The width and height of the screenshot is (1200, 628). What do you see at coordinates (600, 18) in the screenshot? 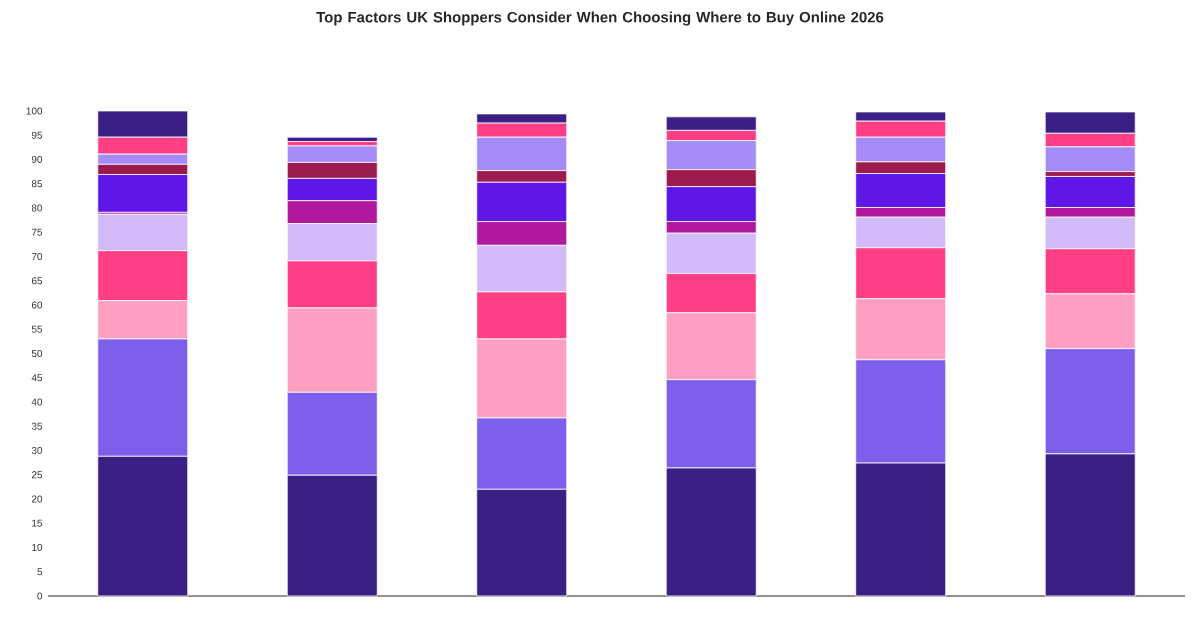
I see `chart-title: Top Factors UK Shoppers Consider When Choosing Where to Buy Online 2026` at bounding box center [600, 18].